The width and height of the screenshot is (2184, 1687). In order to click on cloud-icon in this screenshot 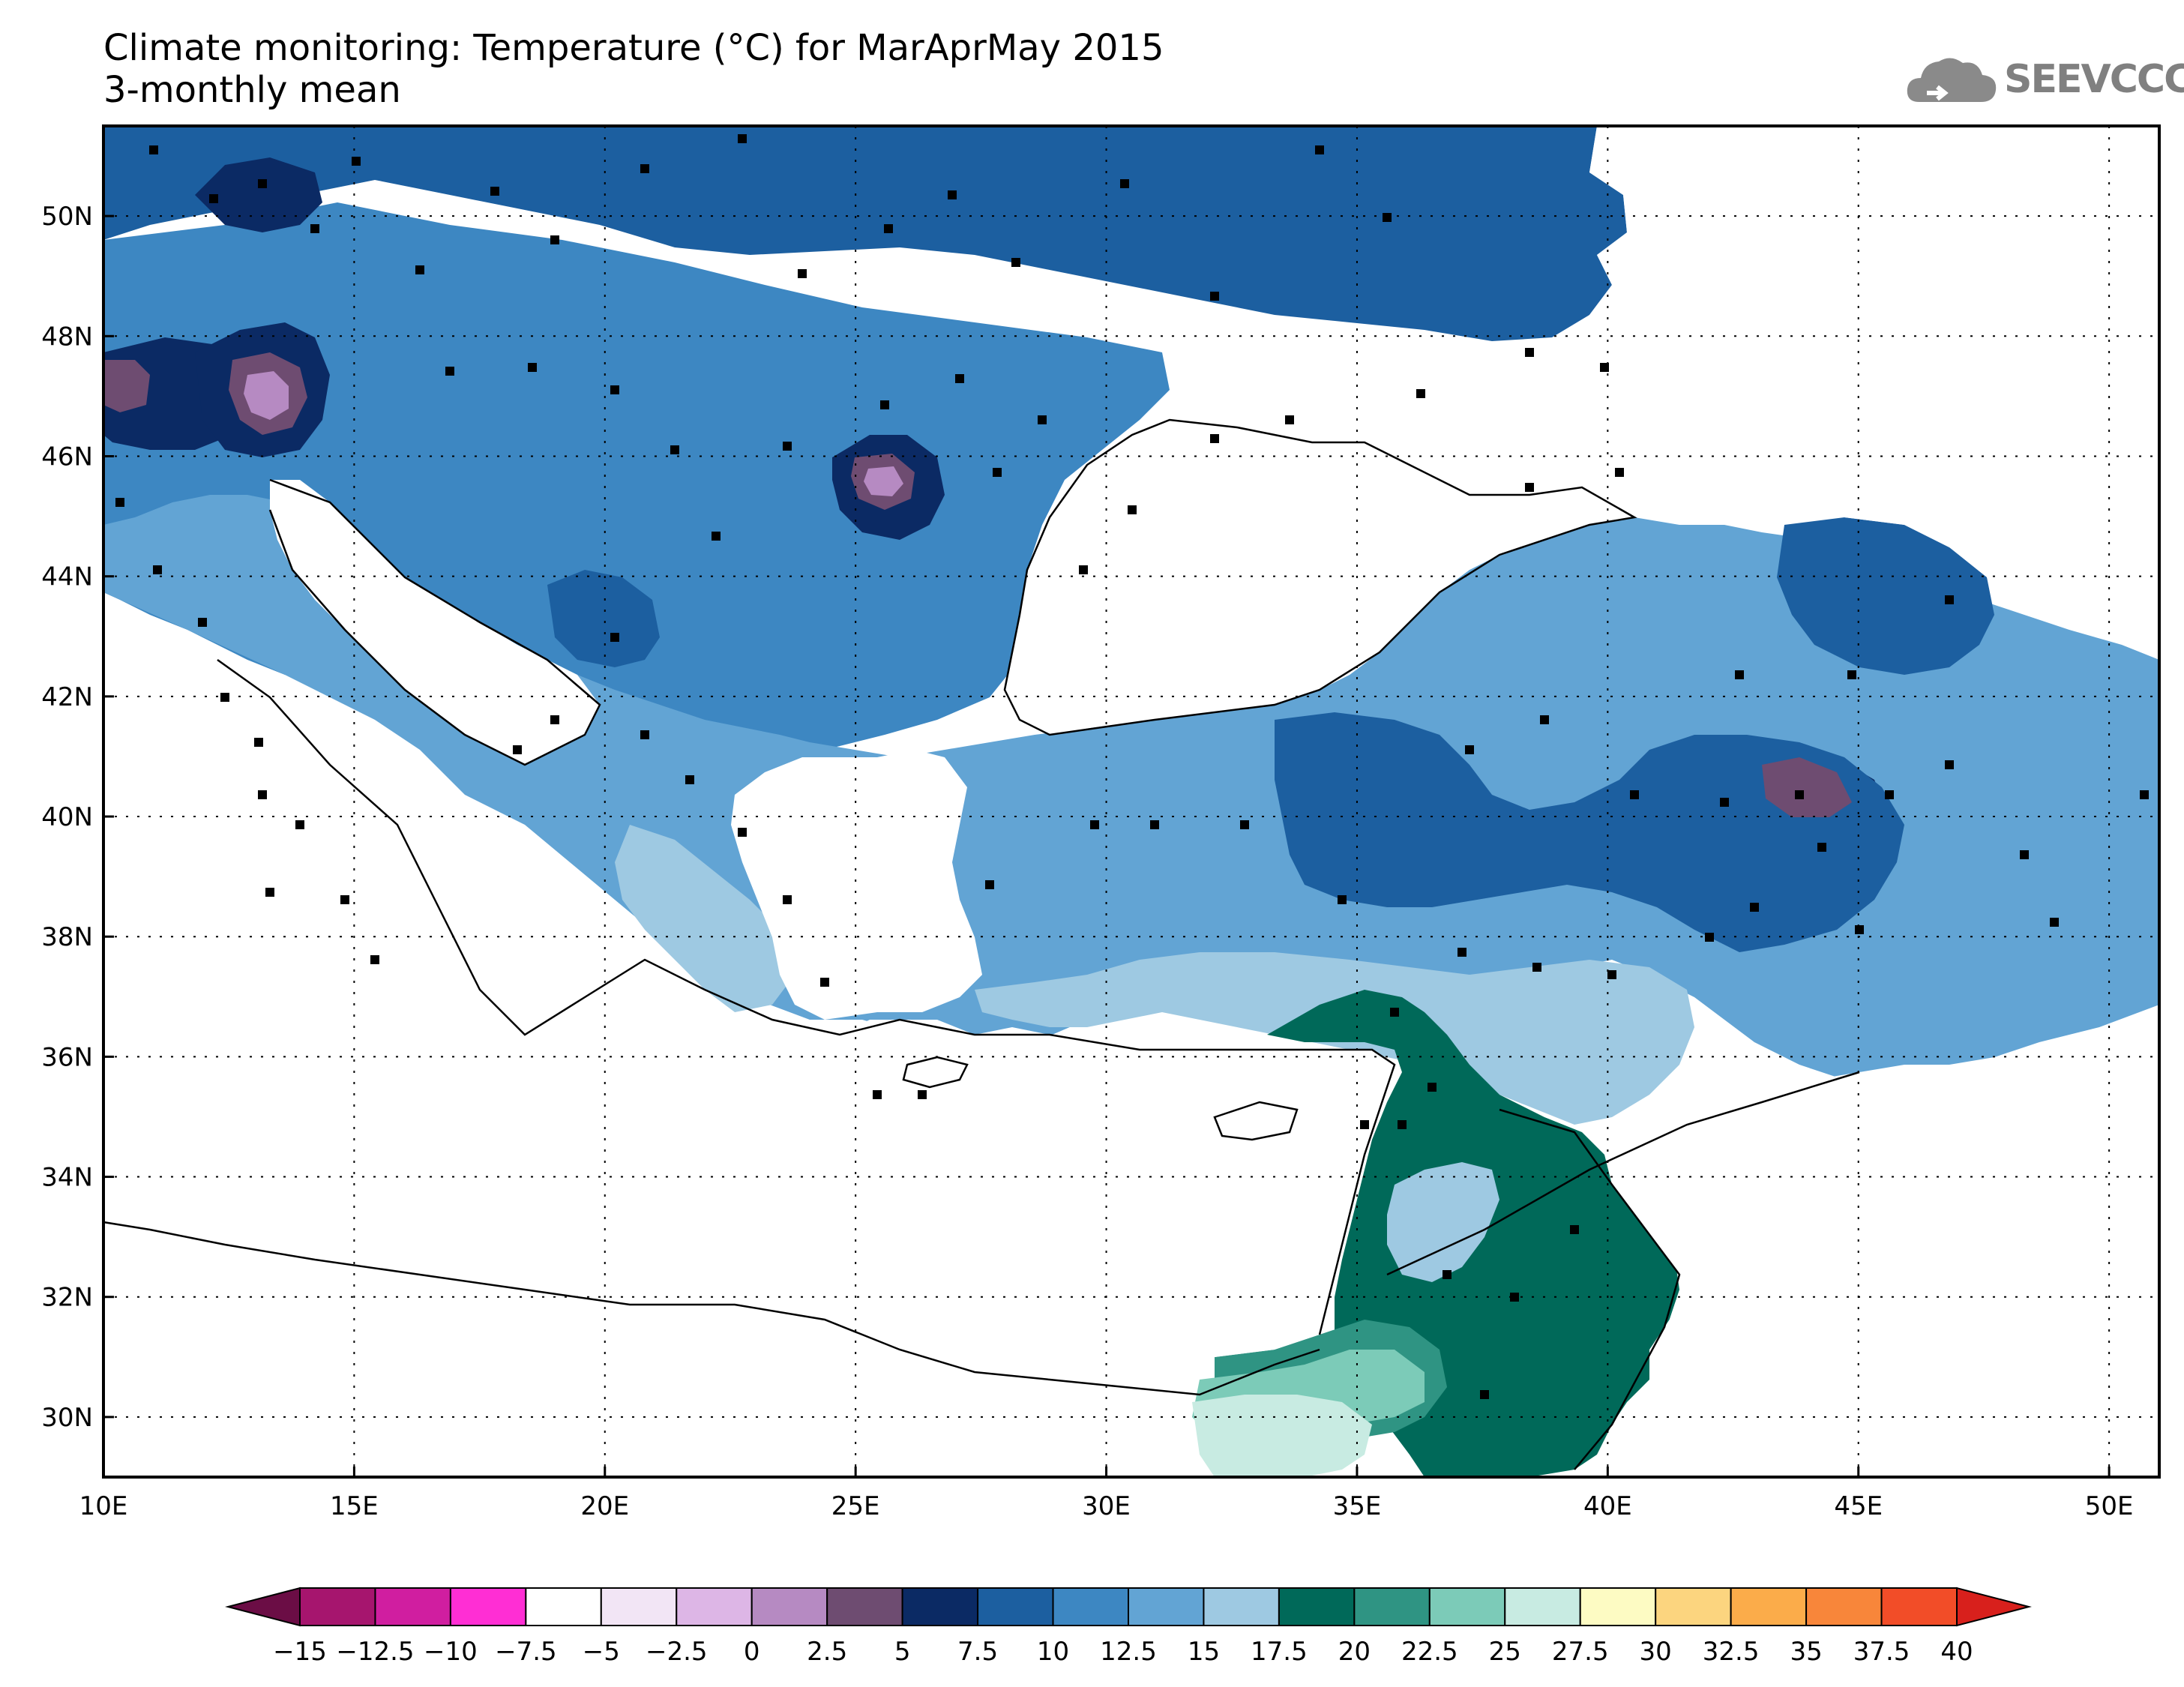, I will do `click(1952, 80)`.